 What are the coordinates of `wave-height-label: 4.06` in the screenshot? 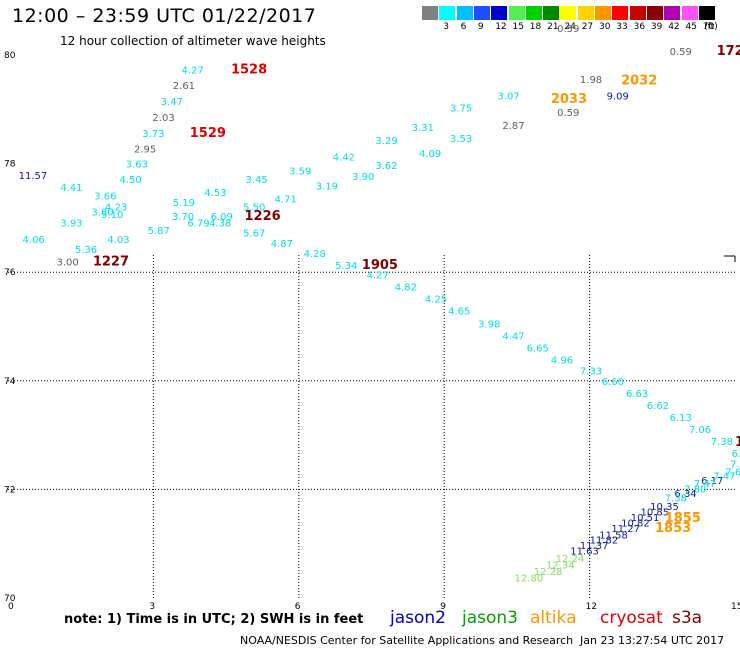 It's located at (34, 240).